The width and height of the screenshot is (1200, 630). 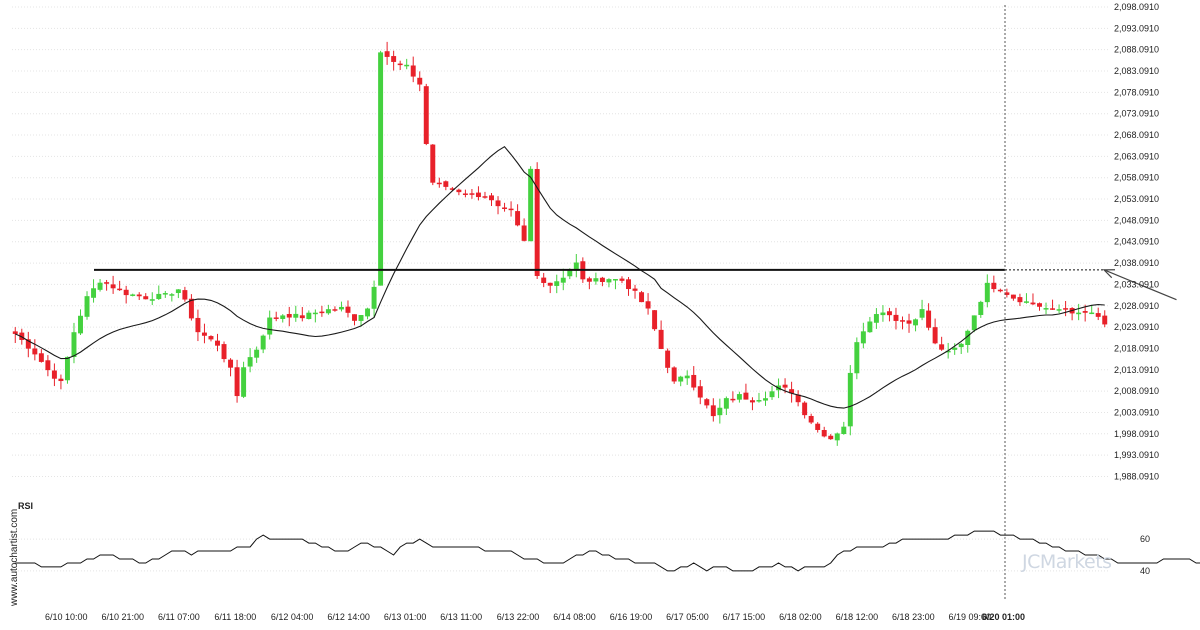 I want to click on time-tick-label: 6/13 11:00, so click(x=461, y=617).